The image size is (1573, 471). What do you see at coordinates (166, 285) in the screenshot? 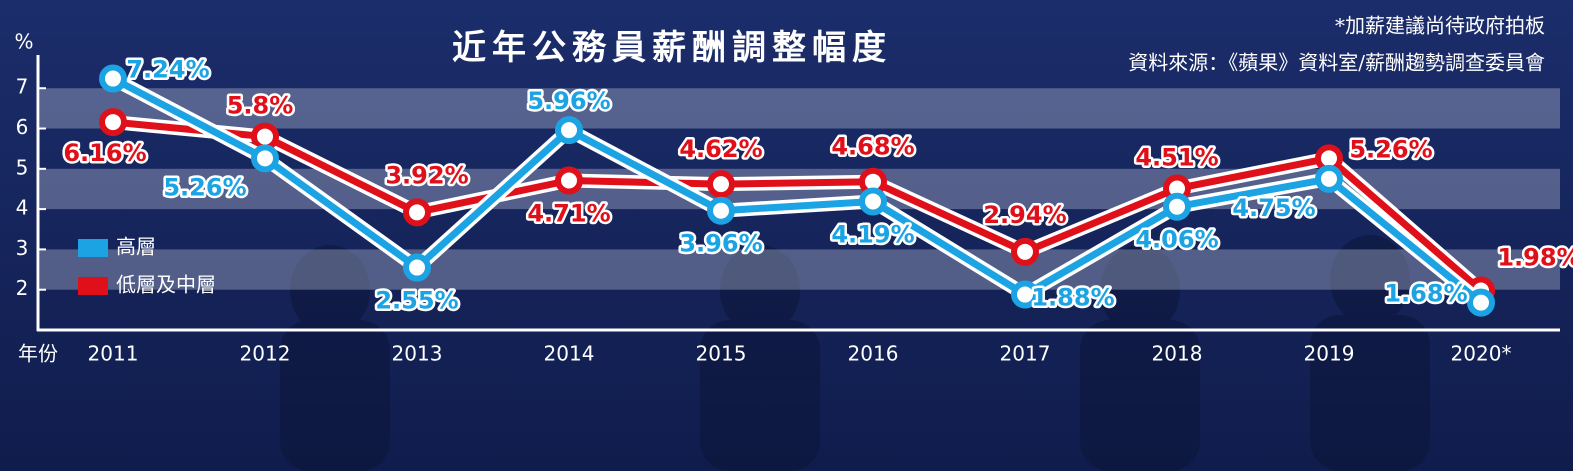
I see `legend-label: 低層及中層` at bounding box center [166, 285].